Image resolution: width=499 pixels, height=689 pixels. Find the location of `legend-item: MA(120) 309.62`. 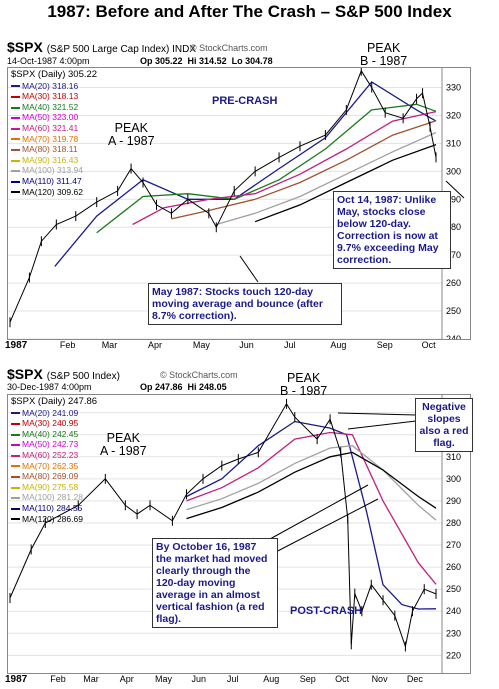

legend-item: MA(120) 309.62 is located at coordinates (54, 192).